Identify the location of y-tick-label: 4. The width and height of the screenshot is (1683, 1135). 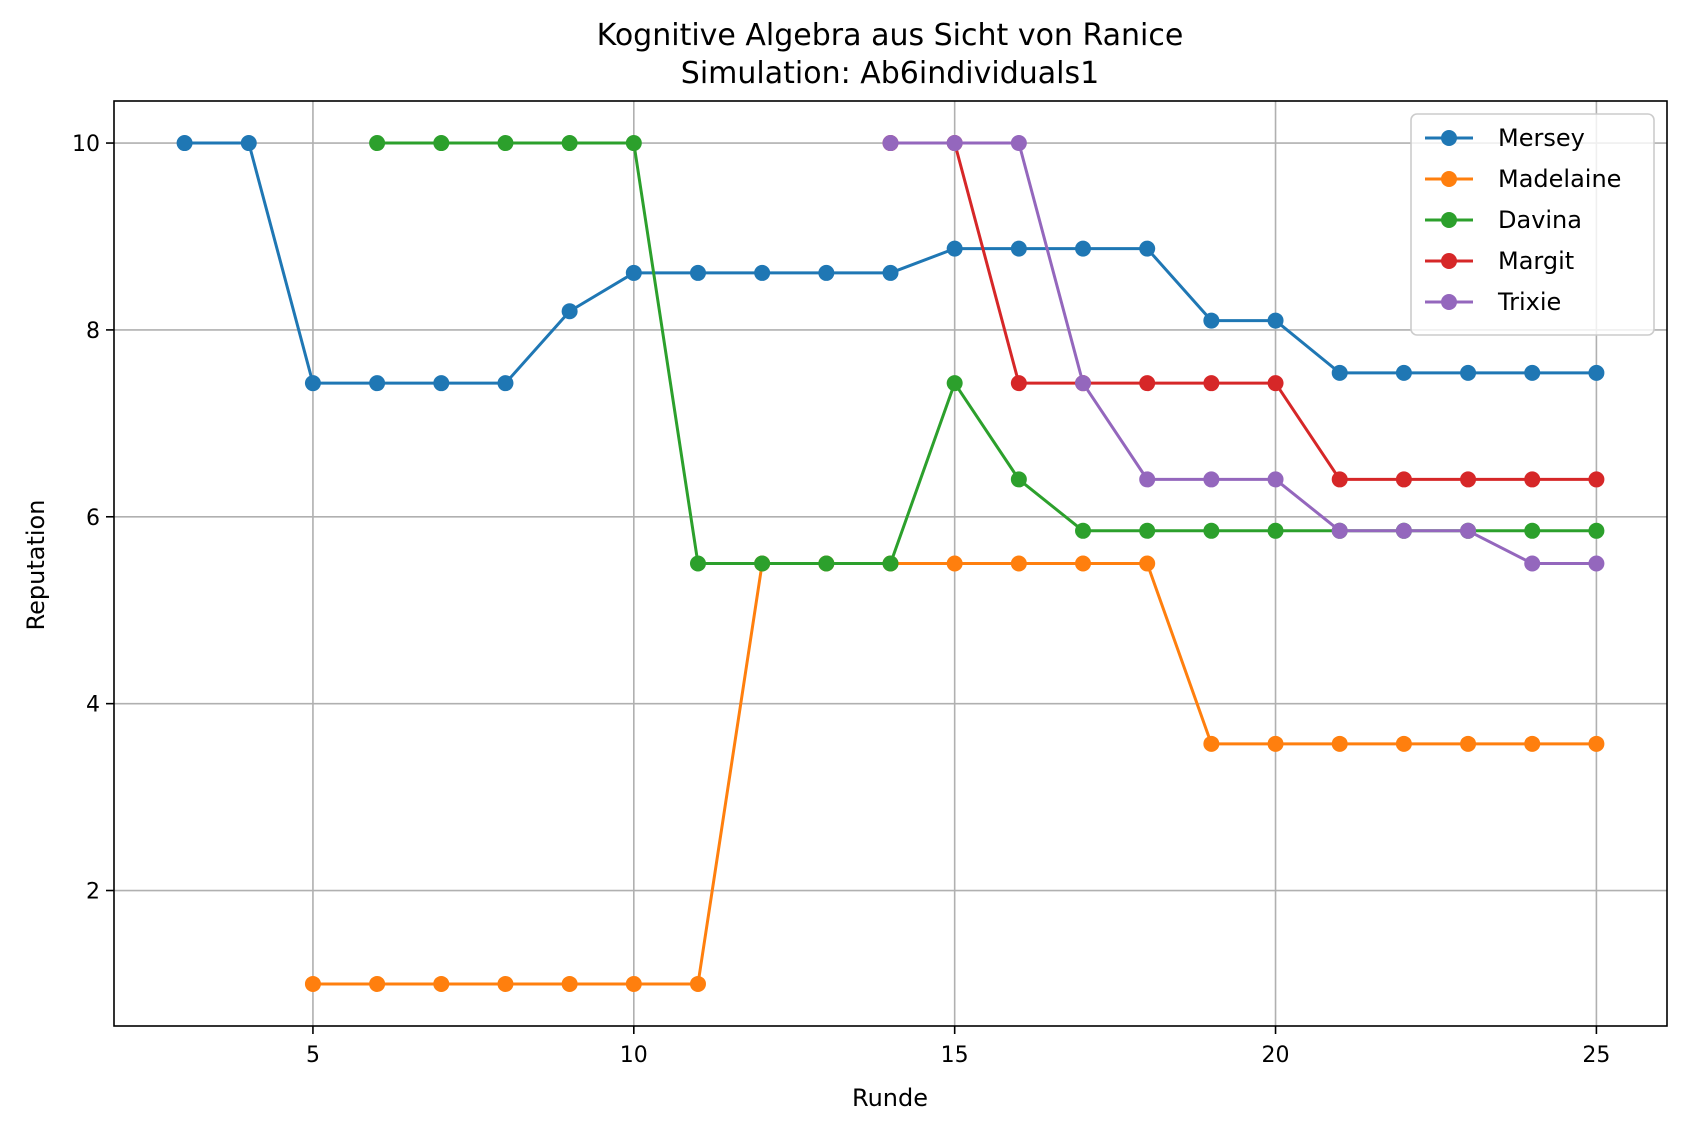
(93, 705).